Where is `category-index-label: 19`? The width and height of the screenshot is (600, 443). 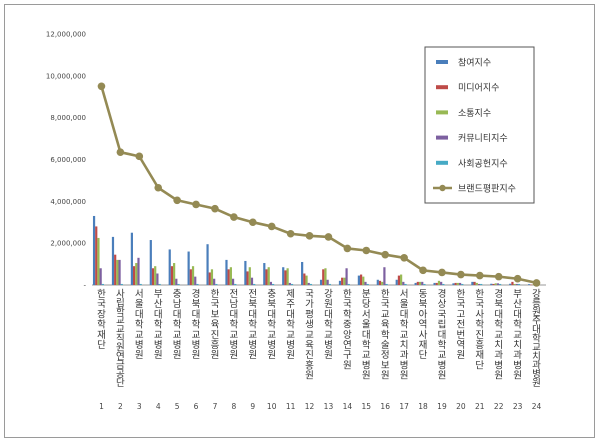
category-index-label: 19 is located at coordinates (442, 406).